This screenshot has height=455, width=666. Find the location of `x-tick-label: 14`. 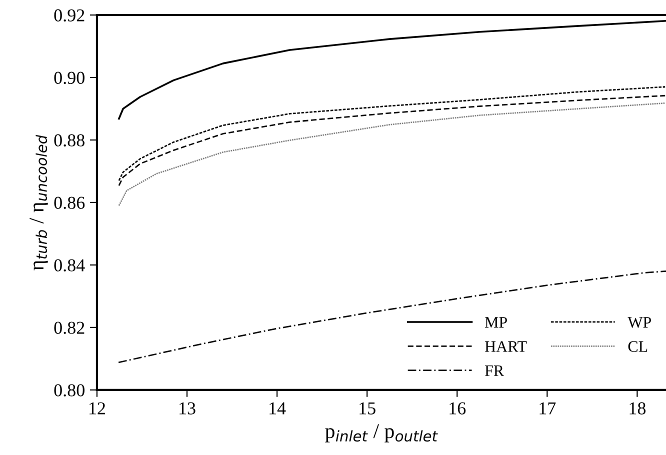

x-tick-label: 14 is located at coordinates (278, 408).